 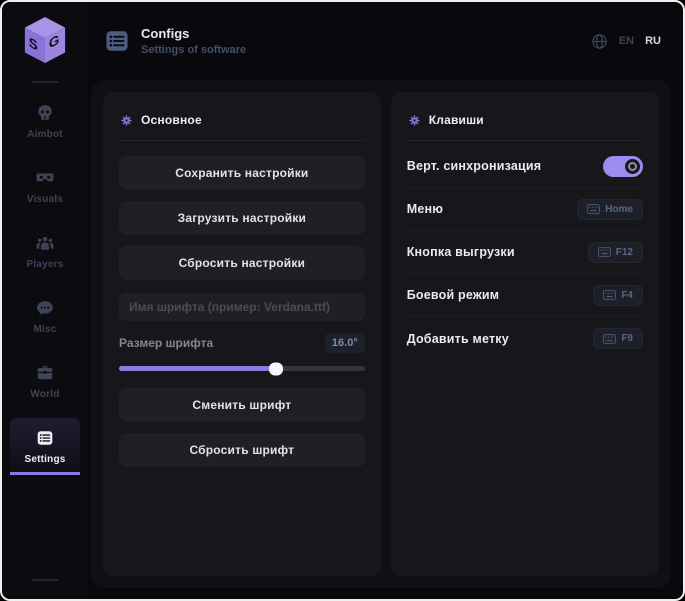 I want to click on font-name-input, so click(x=242, y=307).